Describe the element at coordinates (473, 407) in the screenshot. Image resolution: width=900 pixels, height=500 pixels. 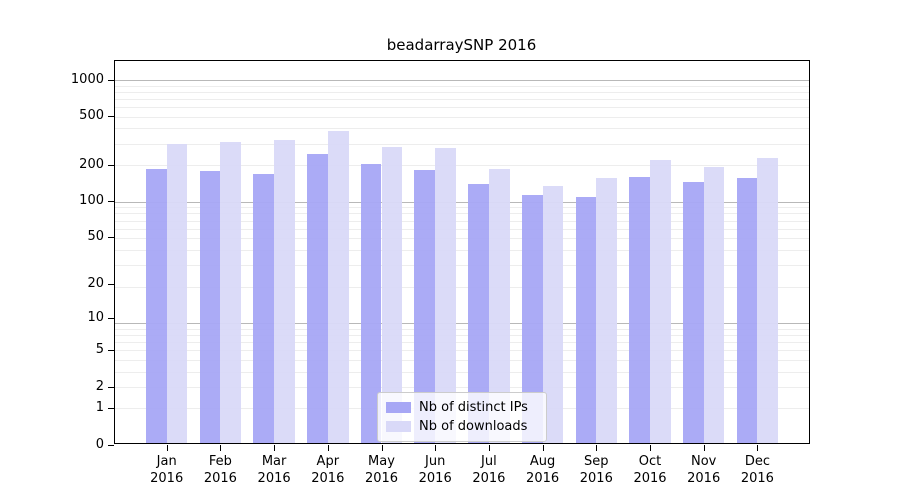
I see `legend-label-distinct-ips: Nb of distinct IPs` at that location.